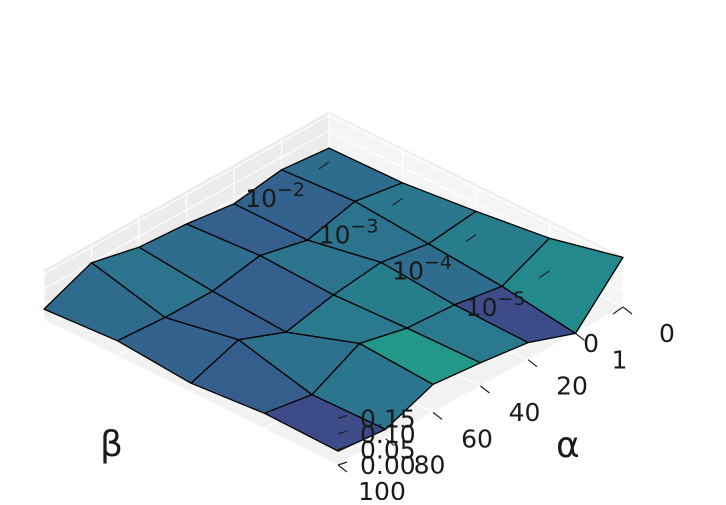  I want to click on beta-tick-label: 0, so click(591, 343).